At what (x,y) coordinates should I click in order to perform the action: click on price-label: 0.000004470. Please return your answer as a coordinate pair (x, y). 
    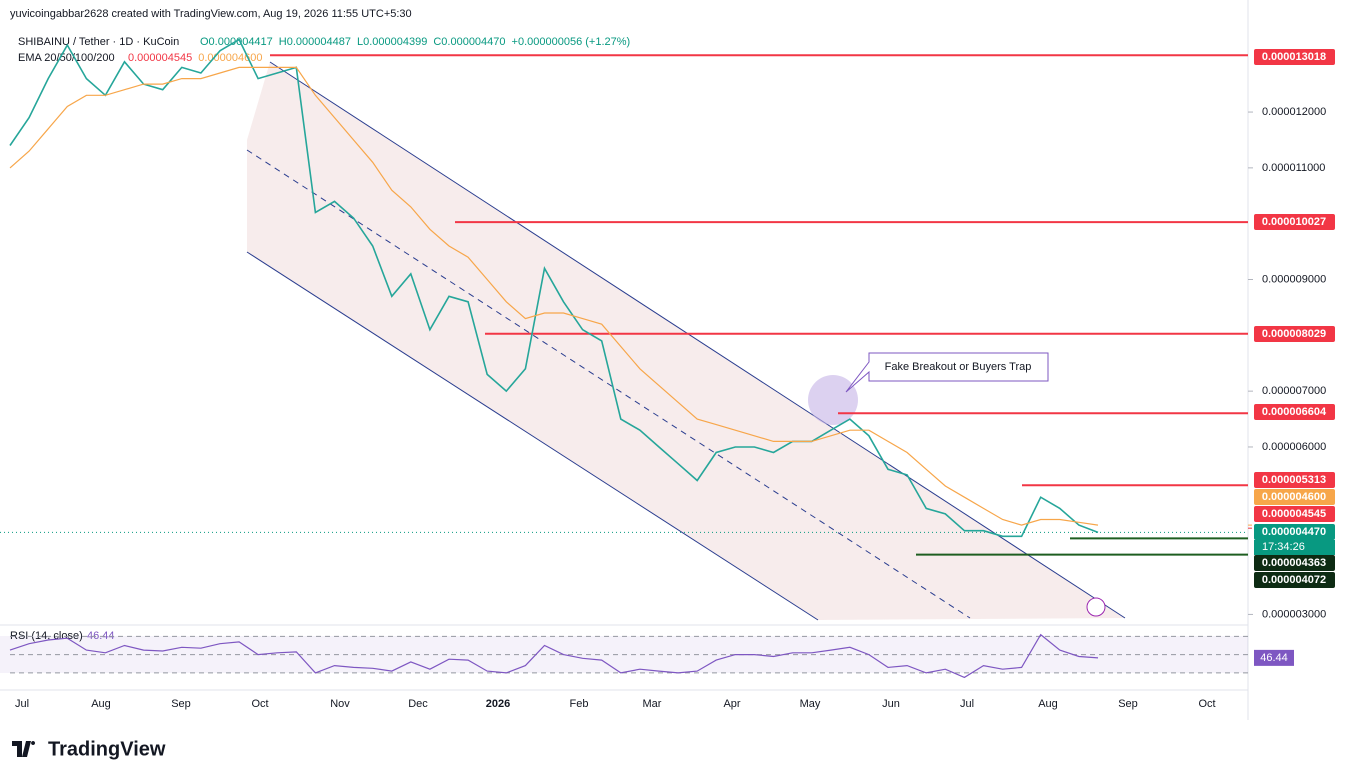
    Looking at the image, I should click on (1294, 532).